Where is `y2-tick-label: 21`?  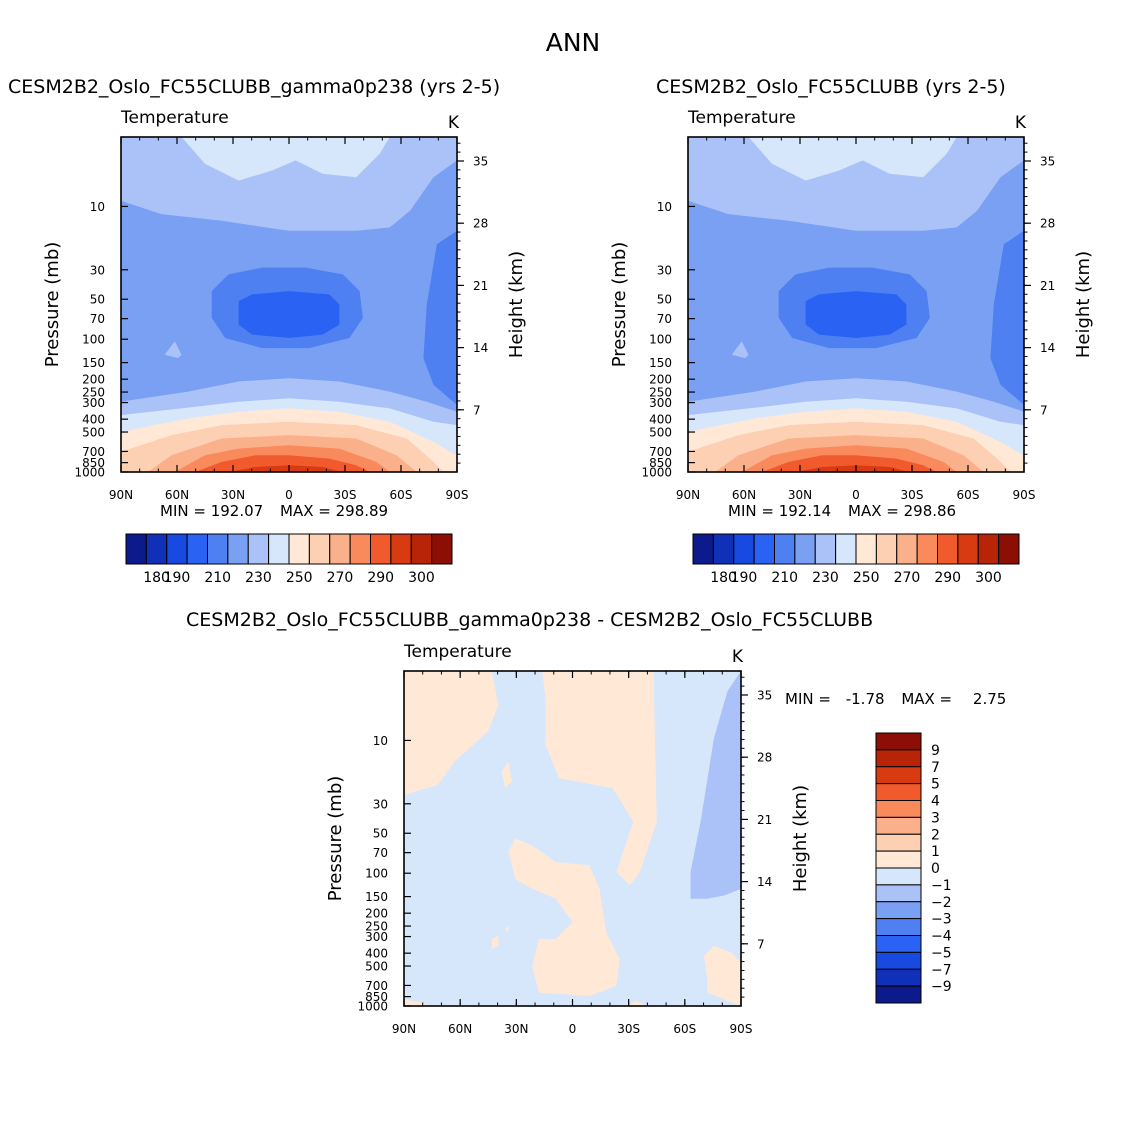
y2-tick-label: 21 is located at coordinates (1047, 286).